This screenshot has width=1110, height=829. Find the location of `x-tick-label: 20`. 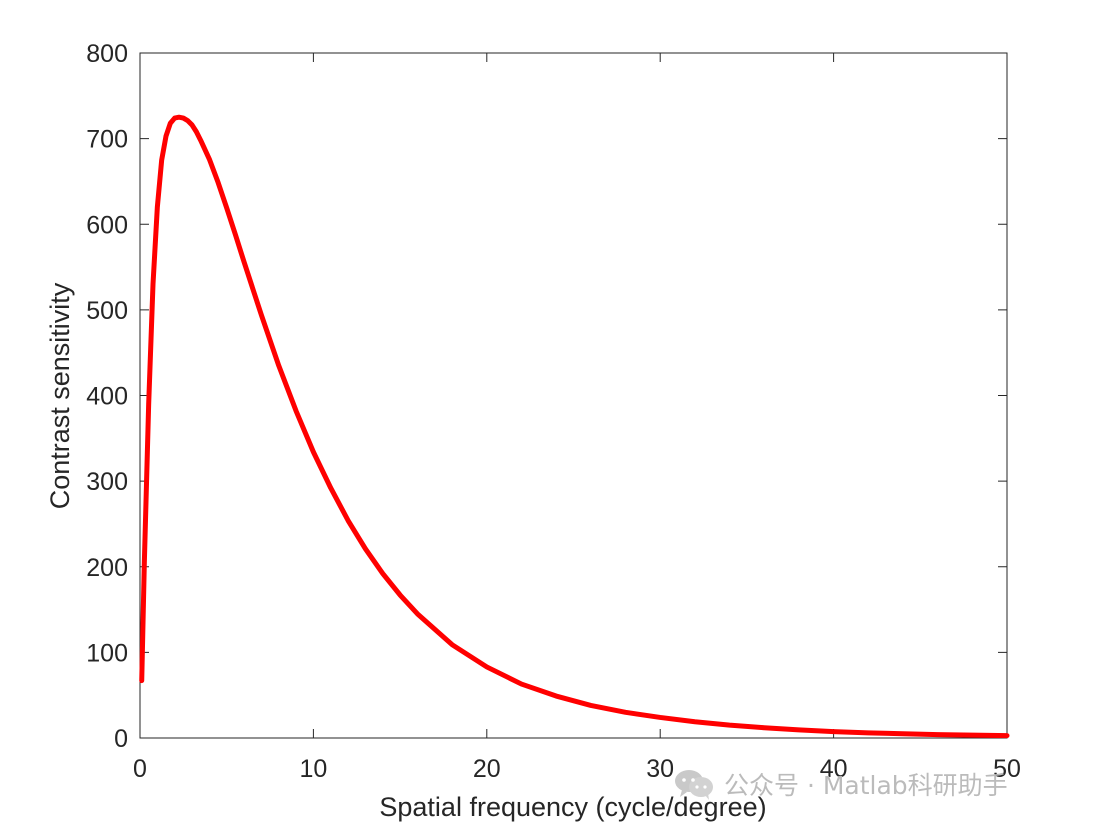

x-tick-label: 20 is located at coordinates (487, 769).